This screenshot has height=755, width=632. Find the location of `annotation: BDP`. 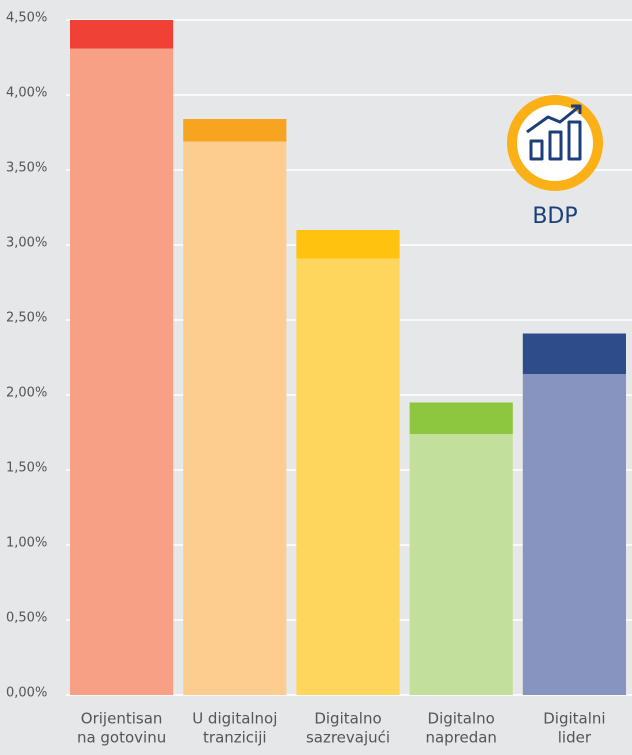

annotation: BDP is located at coordinates (554, 216).